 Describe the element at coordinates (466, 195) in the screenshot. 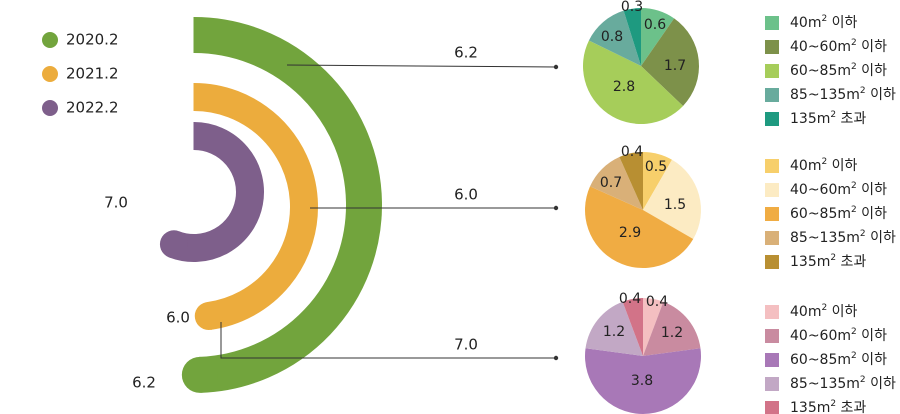

I see `callout-label-1: 6.0` at that location.